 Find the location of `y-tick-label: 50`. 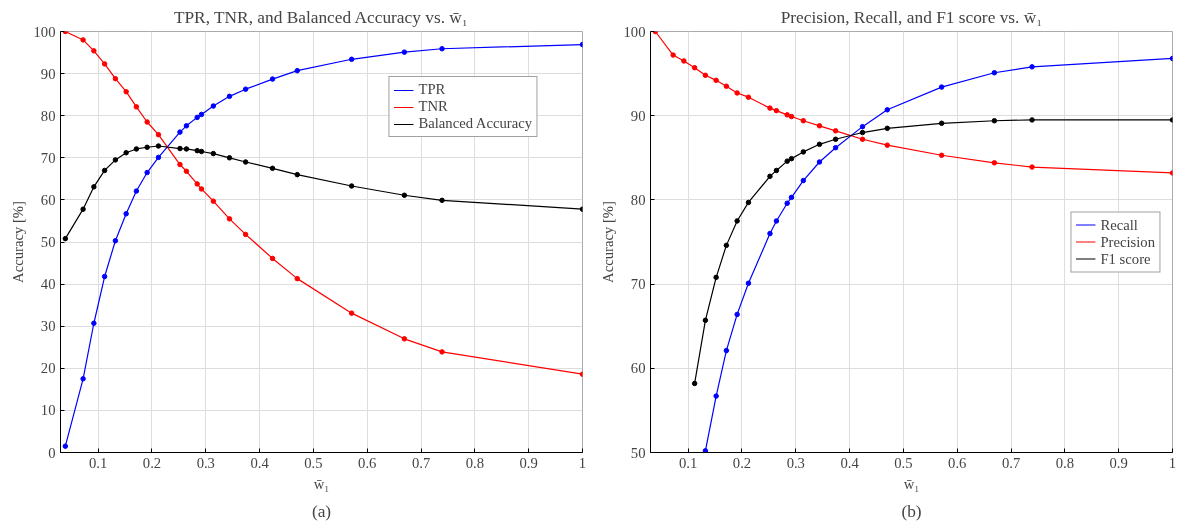

y-tick-label: 50 is located at coordinates (48, 242).